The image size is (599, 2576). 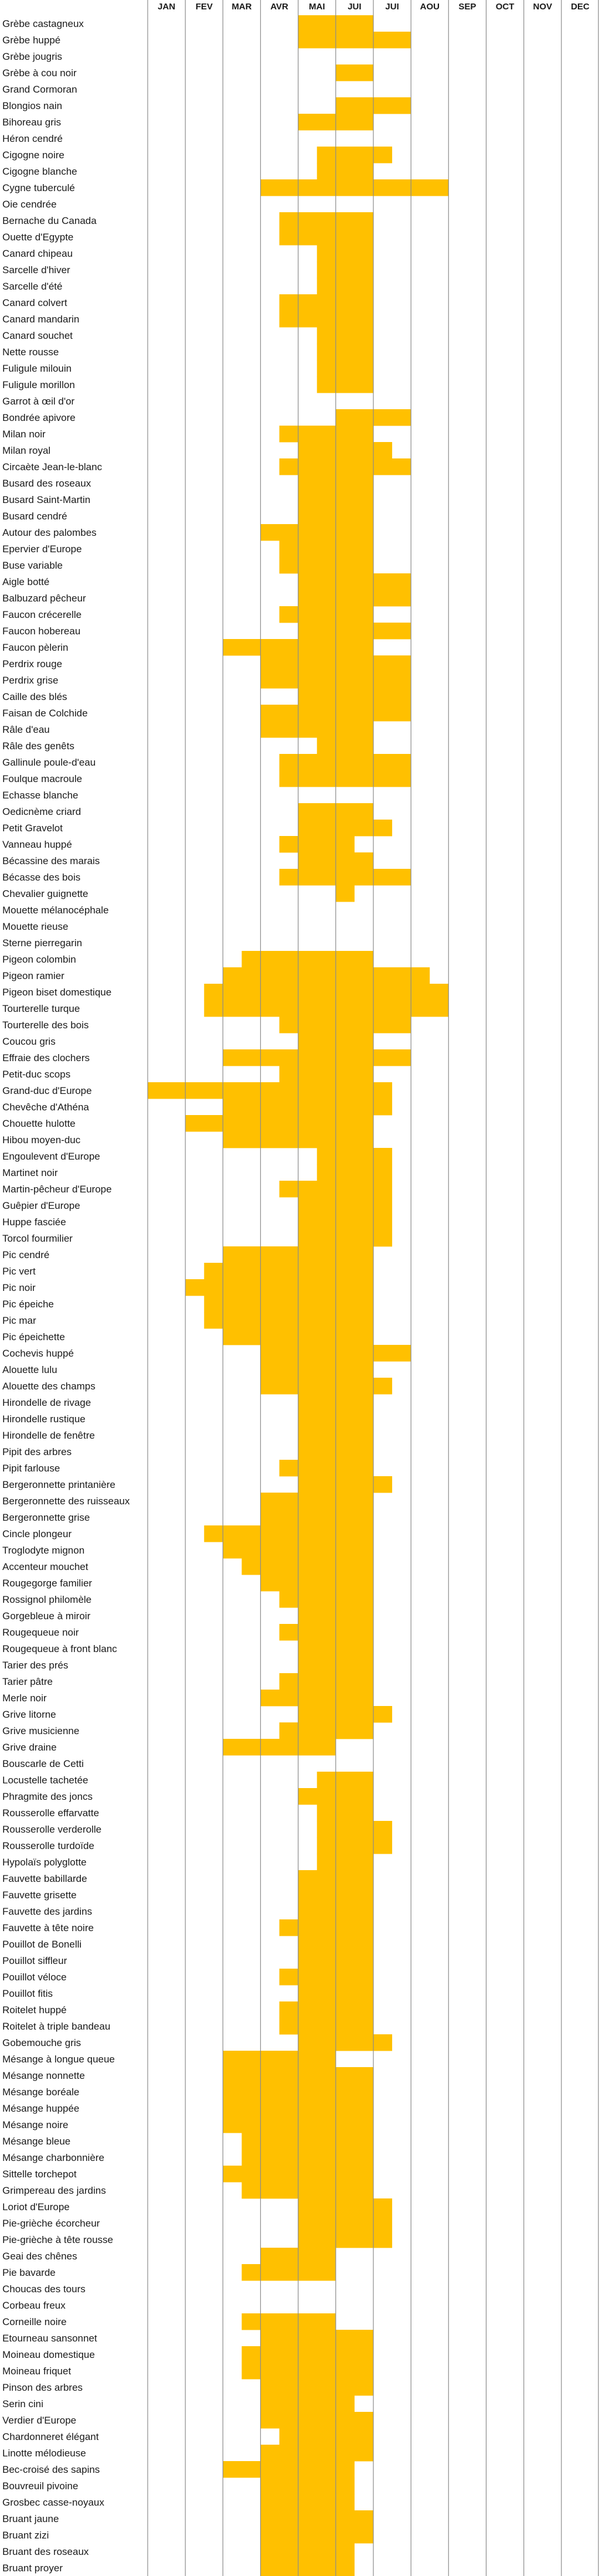 I want to click on species-label-pouillot-veloce: Pouillot véloce, so click(x=34, y=1978).